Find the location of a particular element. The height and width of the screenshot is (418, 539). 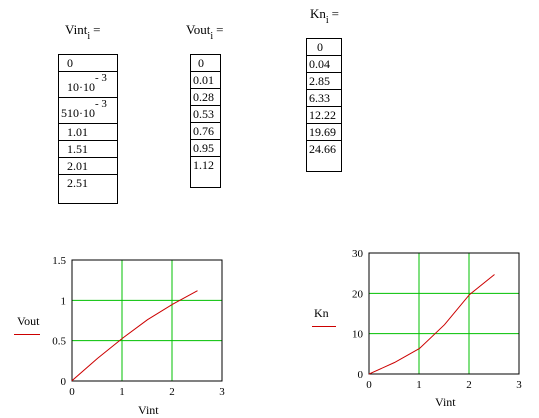

kn-cell: 0.04 is located at coordinates (324, 64).